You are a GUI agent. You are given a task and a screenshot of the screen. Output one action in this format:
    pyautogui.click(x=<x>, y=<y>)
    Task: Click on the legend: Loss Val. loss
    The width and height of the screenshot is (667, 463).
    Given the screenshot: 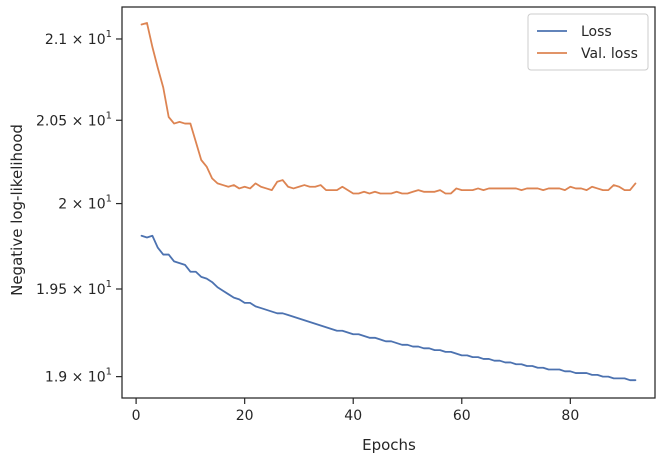 What is the action you would take?
    pyautogui.click(x=588, y=42)
    